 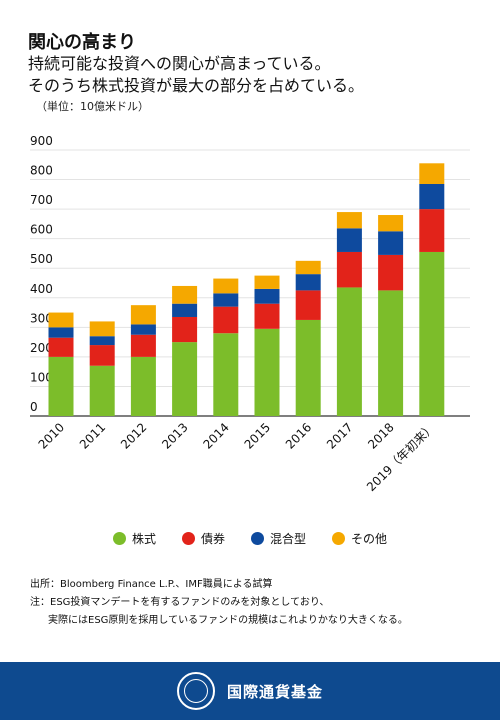 I want to click on legend-label: 株式, so click(x=143, y=539).